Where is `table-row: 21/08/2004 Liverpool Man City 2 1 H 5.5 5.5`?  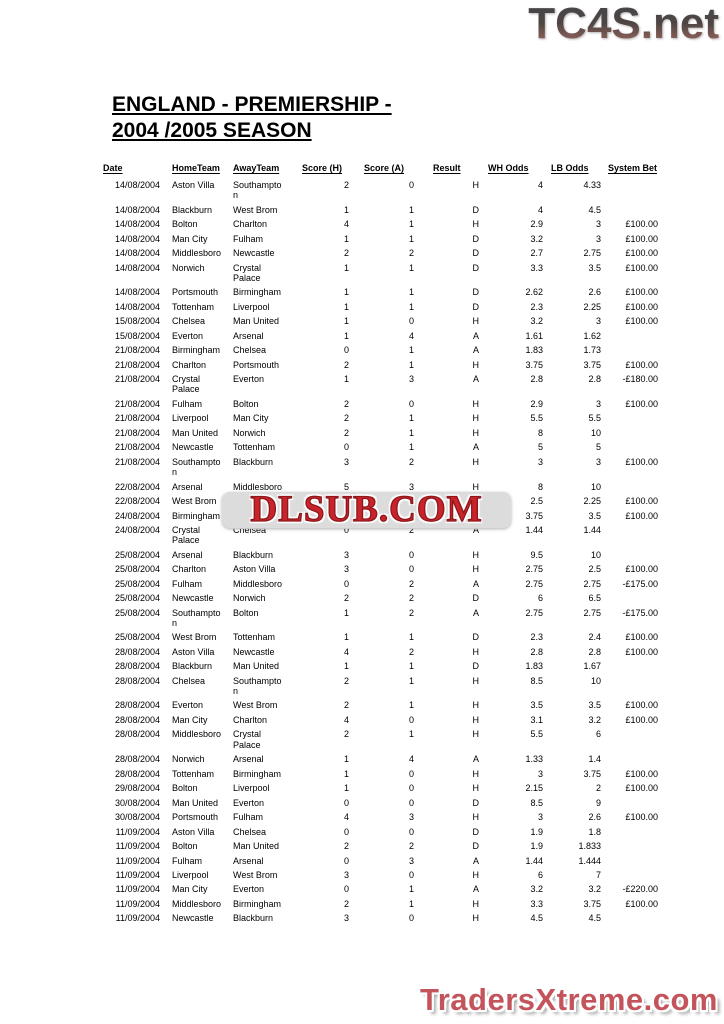 table-row: 21/08/2004 Liverpool Man City 2 1 H 5.5 5.5 is located at coordinates (381, 418).